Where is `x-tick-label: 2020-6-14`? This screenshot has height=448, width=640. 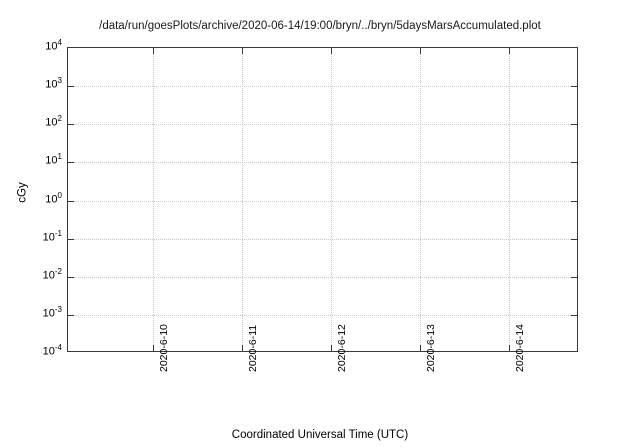 x-tick-label: 2020-6-14 is located at coordinates (519, 348).